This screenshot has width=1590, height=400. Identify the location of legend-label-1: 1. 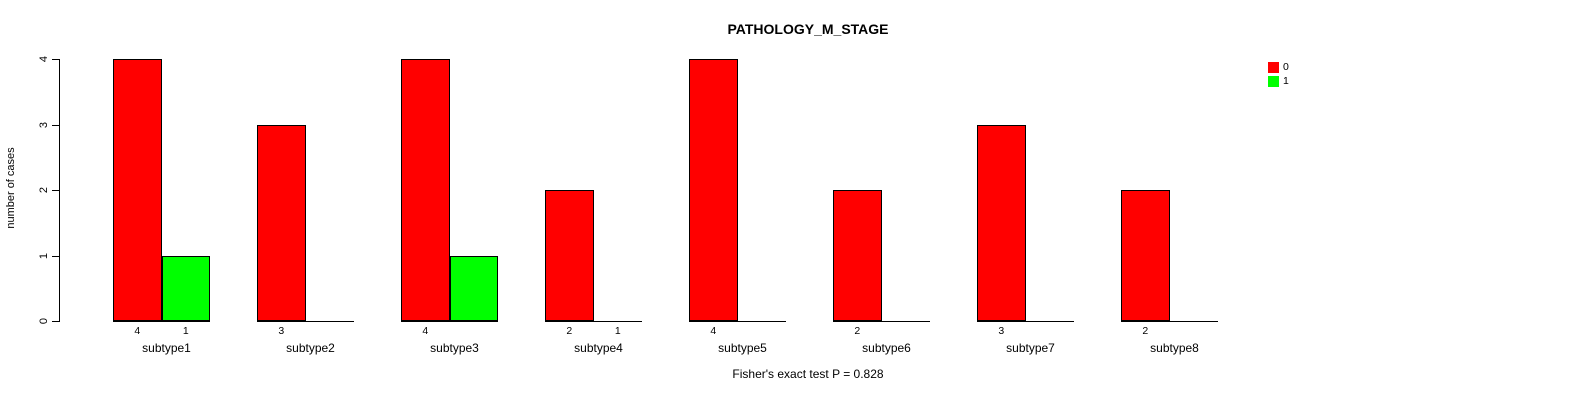
(1286, 81).